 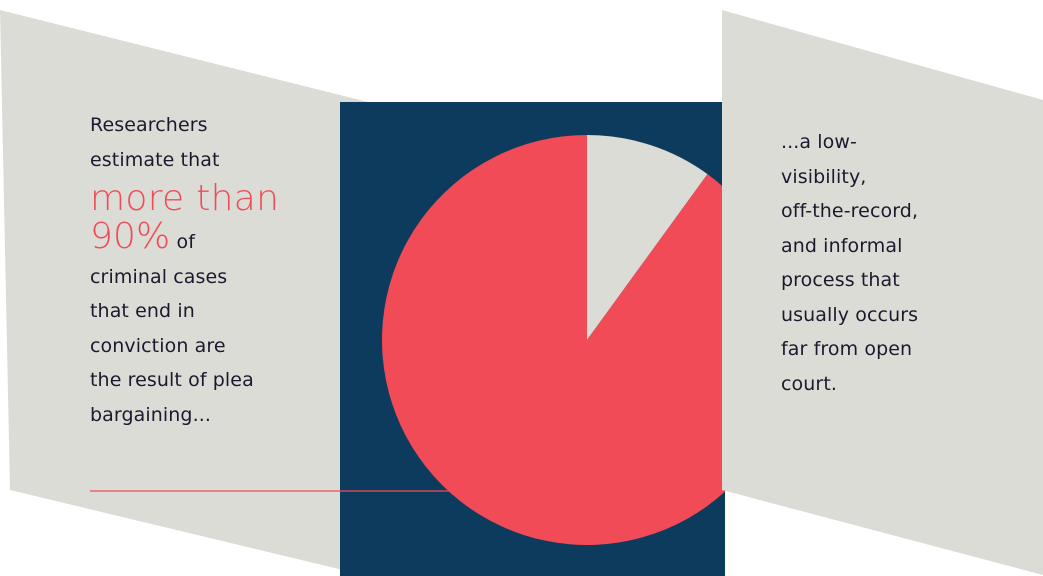 I want to click on right-line-4: and informal, so click(x=842, y=245).